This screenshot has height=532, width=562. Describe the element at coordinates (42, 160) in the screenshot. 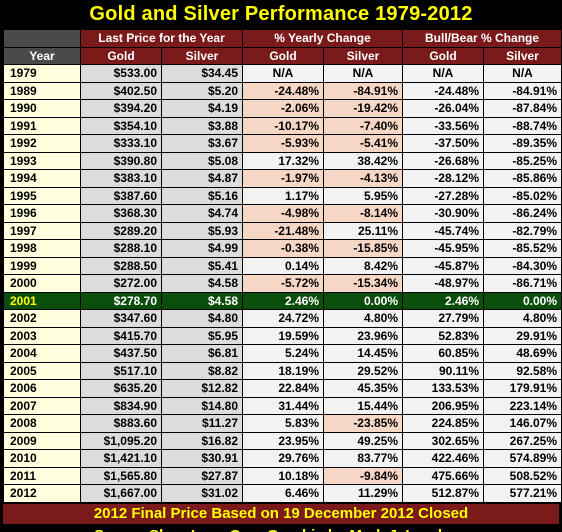

I see `year-cell: 1993` at that location.